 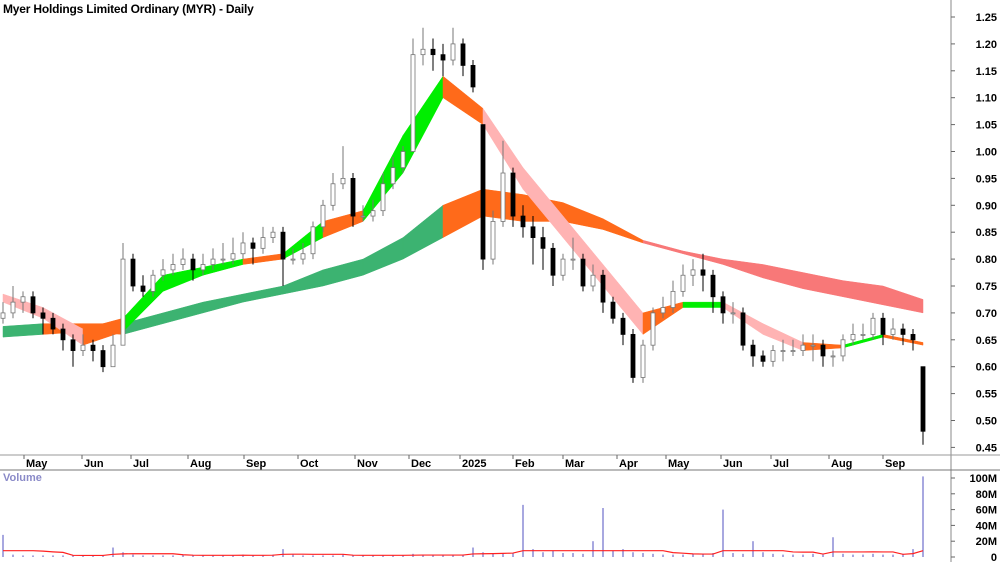 I want to click on y-tick-label: 1.20, so click(x=986, y=45).